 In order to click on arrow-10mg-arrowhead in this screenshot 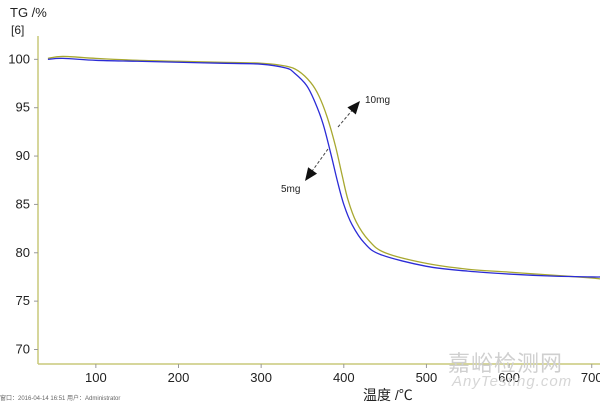, I will do `click(353, 108)`.